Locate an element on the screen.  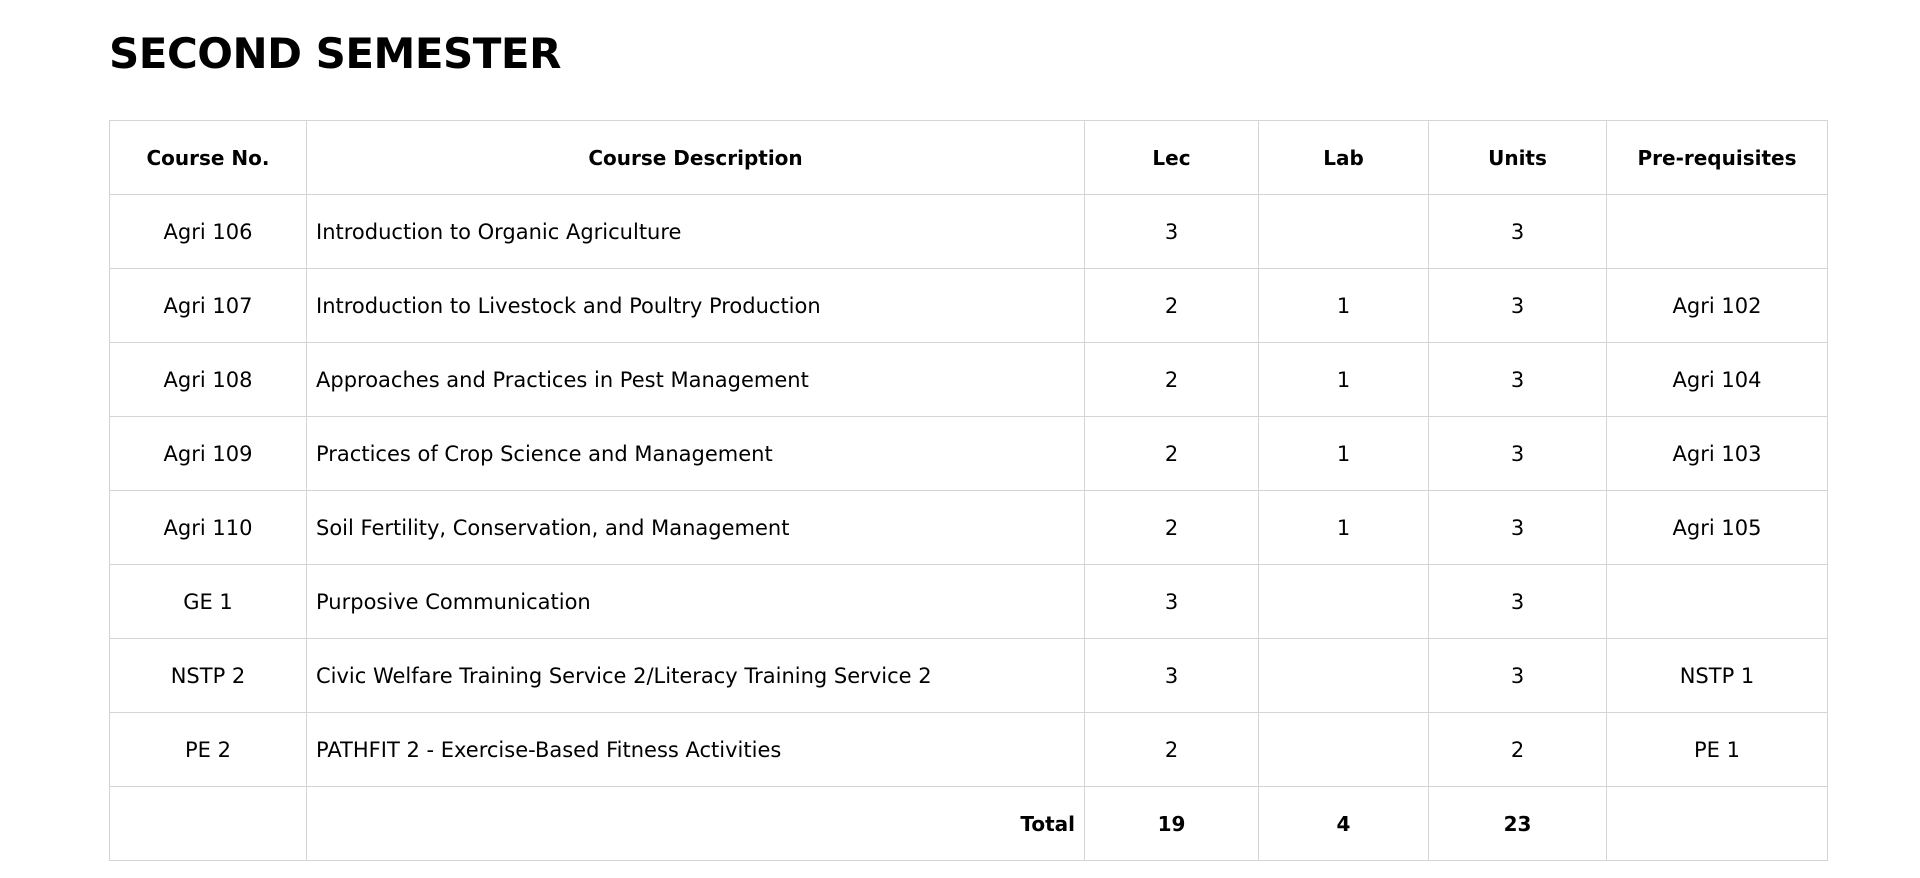
page-title: SECOND SEMESTER is located at coordinates (335, 53).